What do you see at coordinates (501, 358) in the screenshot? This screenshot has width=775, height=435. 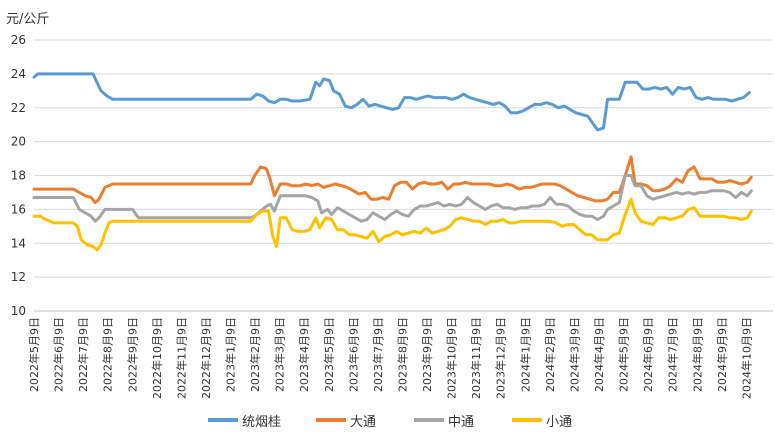 I see `x-tick-label: 2023年12月9日` at bounding box center [501, 358].